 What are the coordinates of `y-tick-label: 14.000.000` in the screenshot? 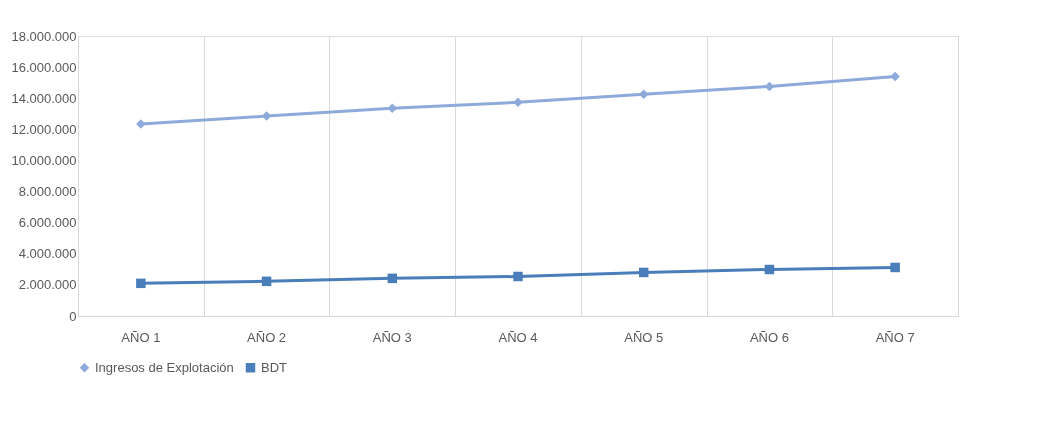 It's located at (44, 98).